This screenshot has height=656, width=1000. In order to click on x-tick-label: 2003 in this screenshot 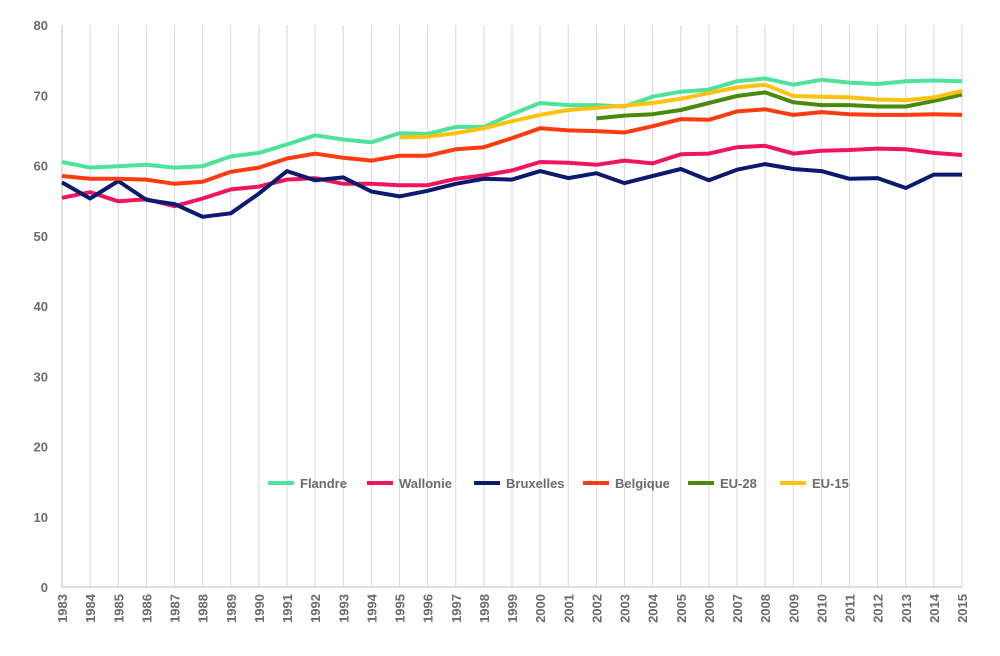, I will do `click(625, 608)`.